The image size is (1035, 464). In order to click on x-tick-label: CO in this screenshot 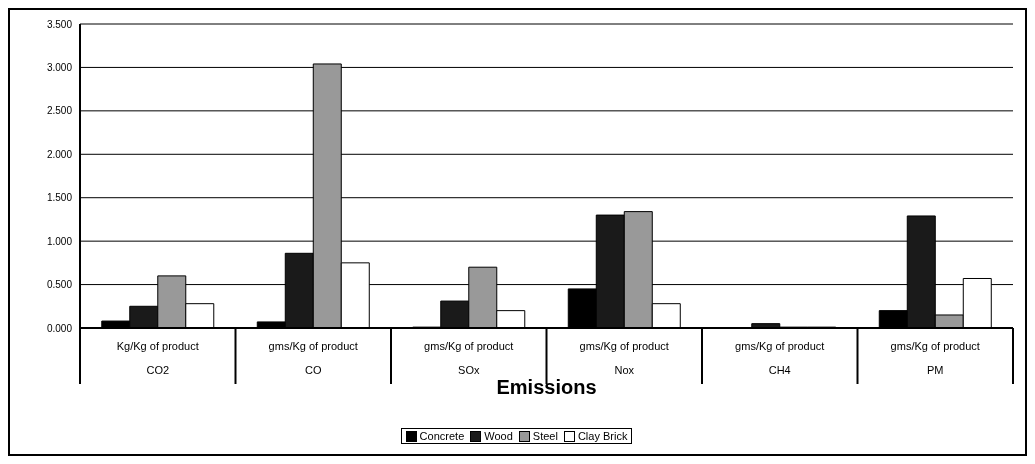, I will do `click(313, 370)`.